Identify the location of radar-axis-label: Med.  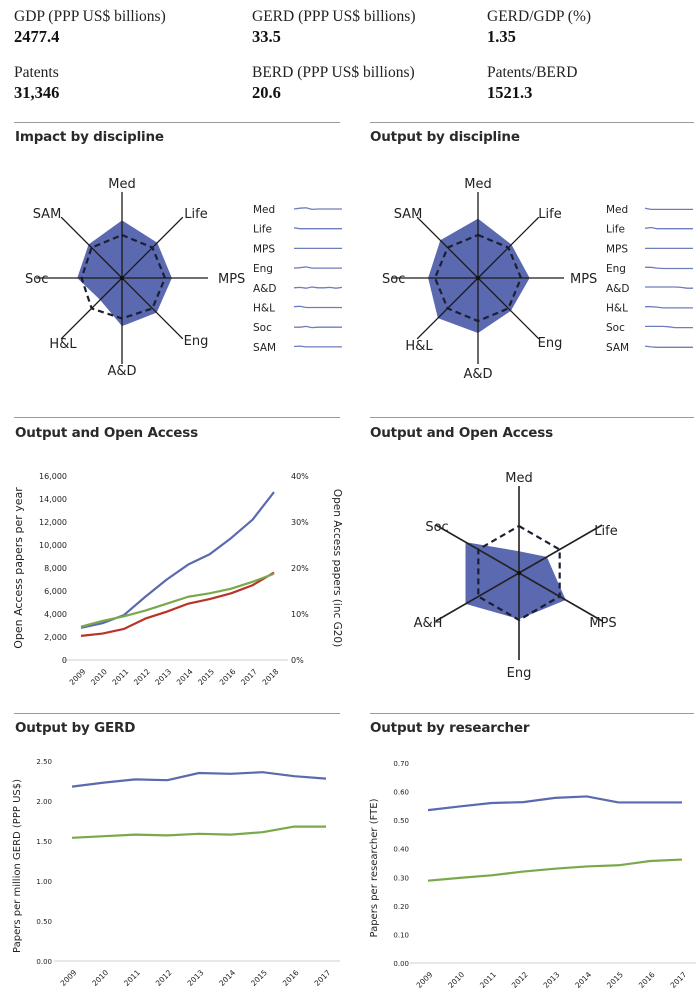
(477, 184).